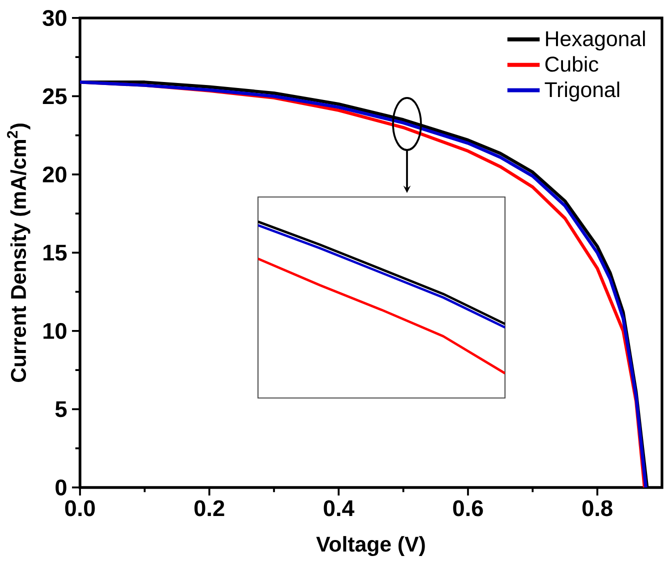  Describe the element at coordinates (571, 64) in the screenshot. I see `legend-label: Cubic` at that location.